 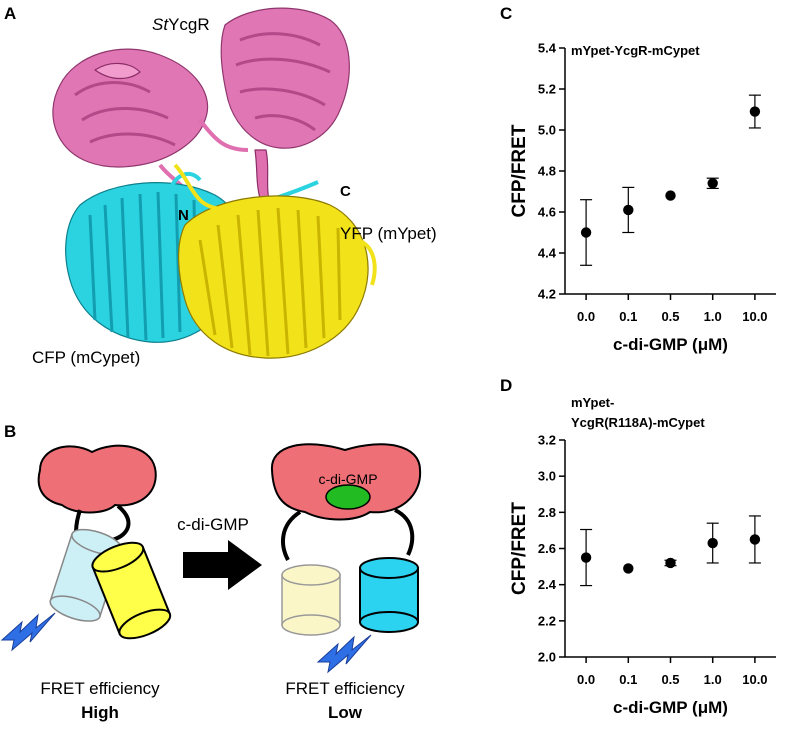 I want to click on panel-c-letter: C, so click(x=506, y=13).